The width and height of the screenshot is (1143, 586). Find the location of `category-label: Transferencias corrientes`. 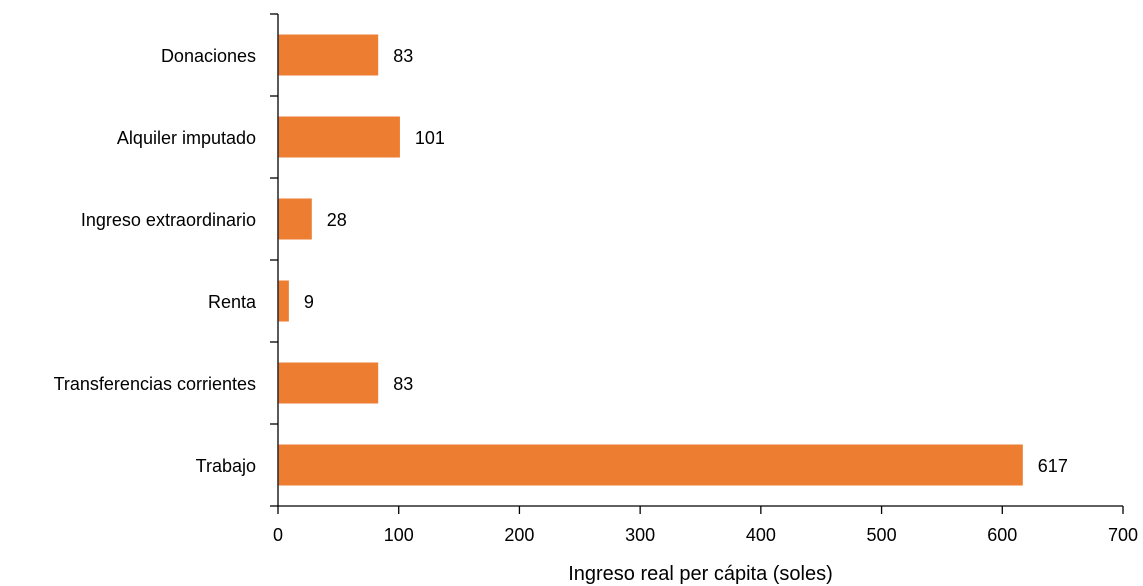

category-label: Transferencias corrientes is located at coordinates (155, 384).